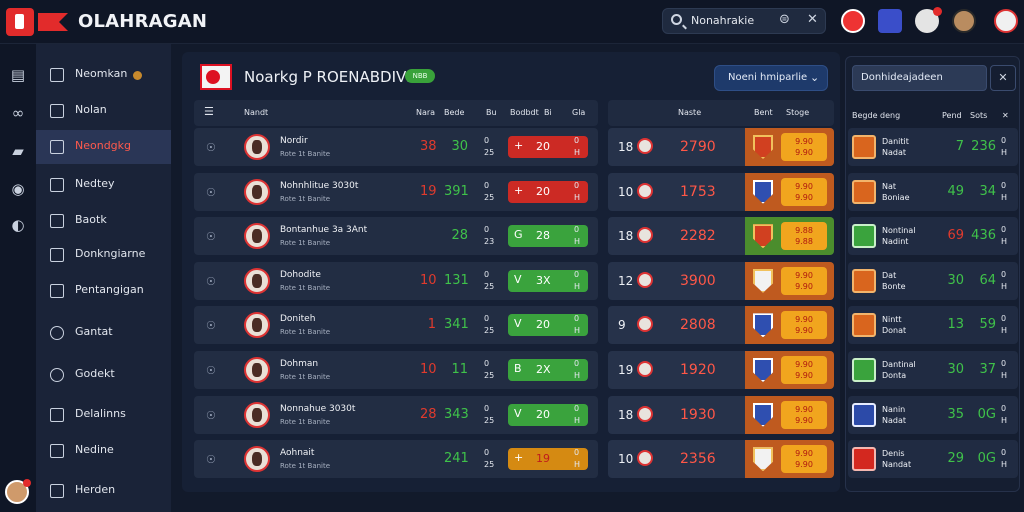  What do you see at coordinates (853, 21) in the screenshot?
I see `club-badge-icon` at bounding box center [853, 21].